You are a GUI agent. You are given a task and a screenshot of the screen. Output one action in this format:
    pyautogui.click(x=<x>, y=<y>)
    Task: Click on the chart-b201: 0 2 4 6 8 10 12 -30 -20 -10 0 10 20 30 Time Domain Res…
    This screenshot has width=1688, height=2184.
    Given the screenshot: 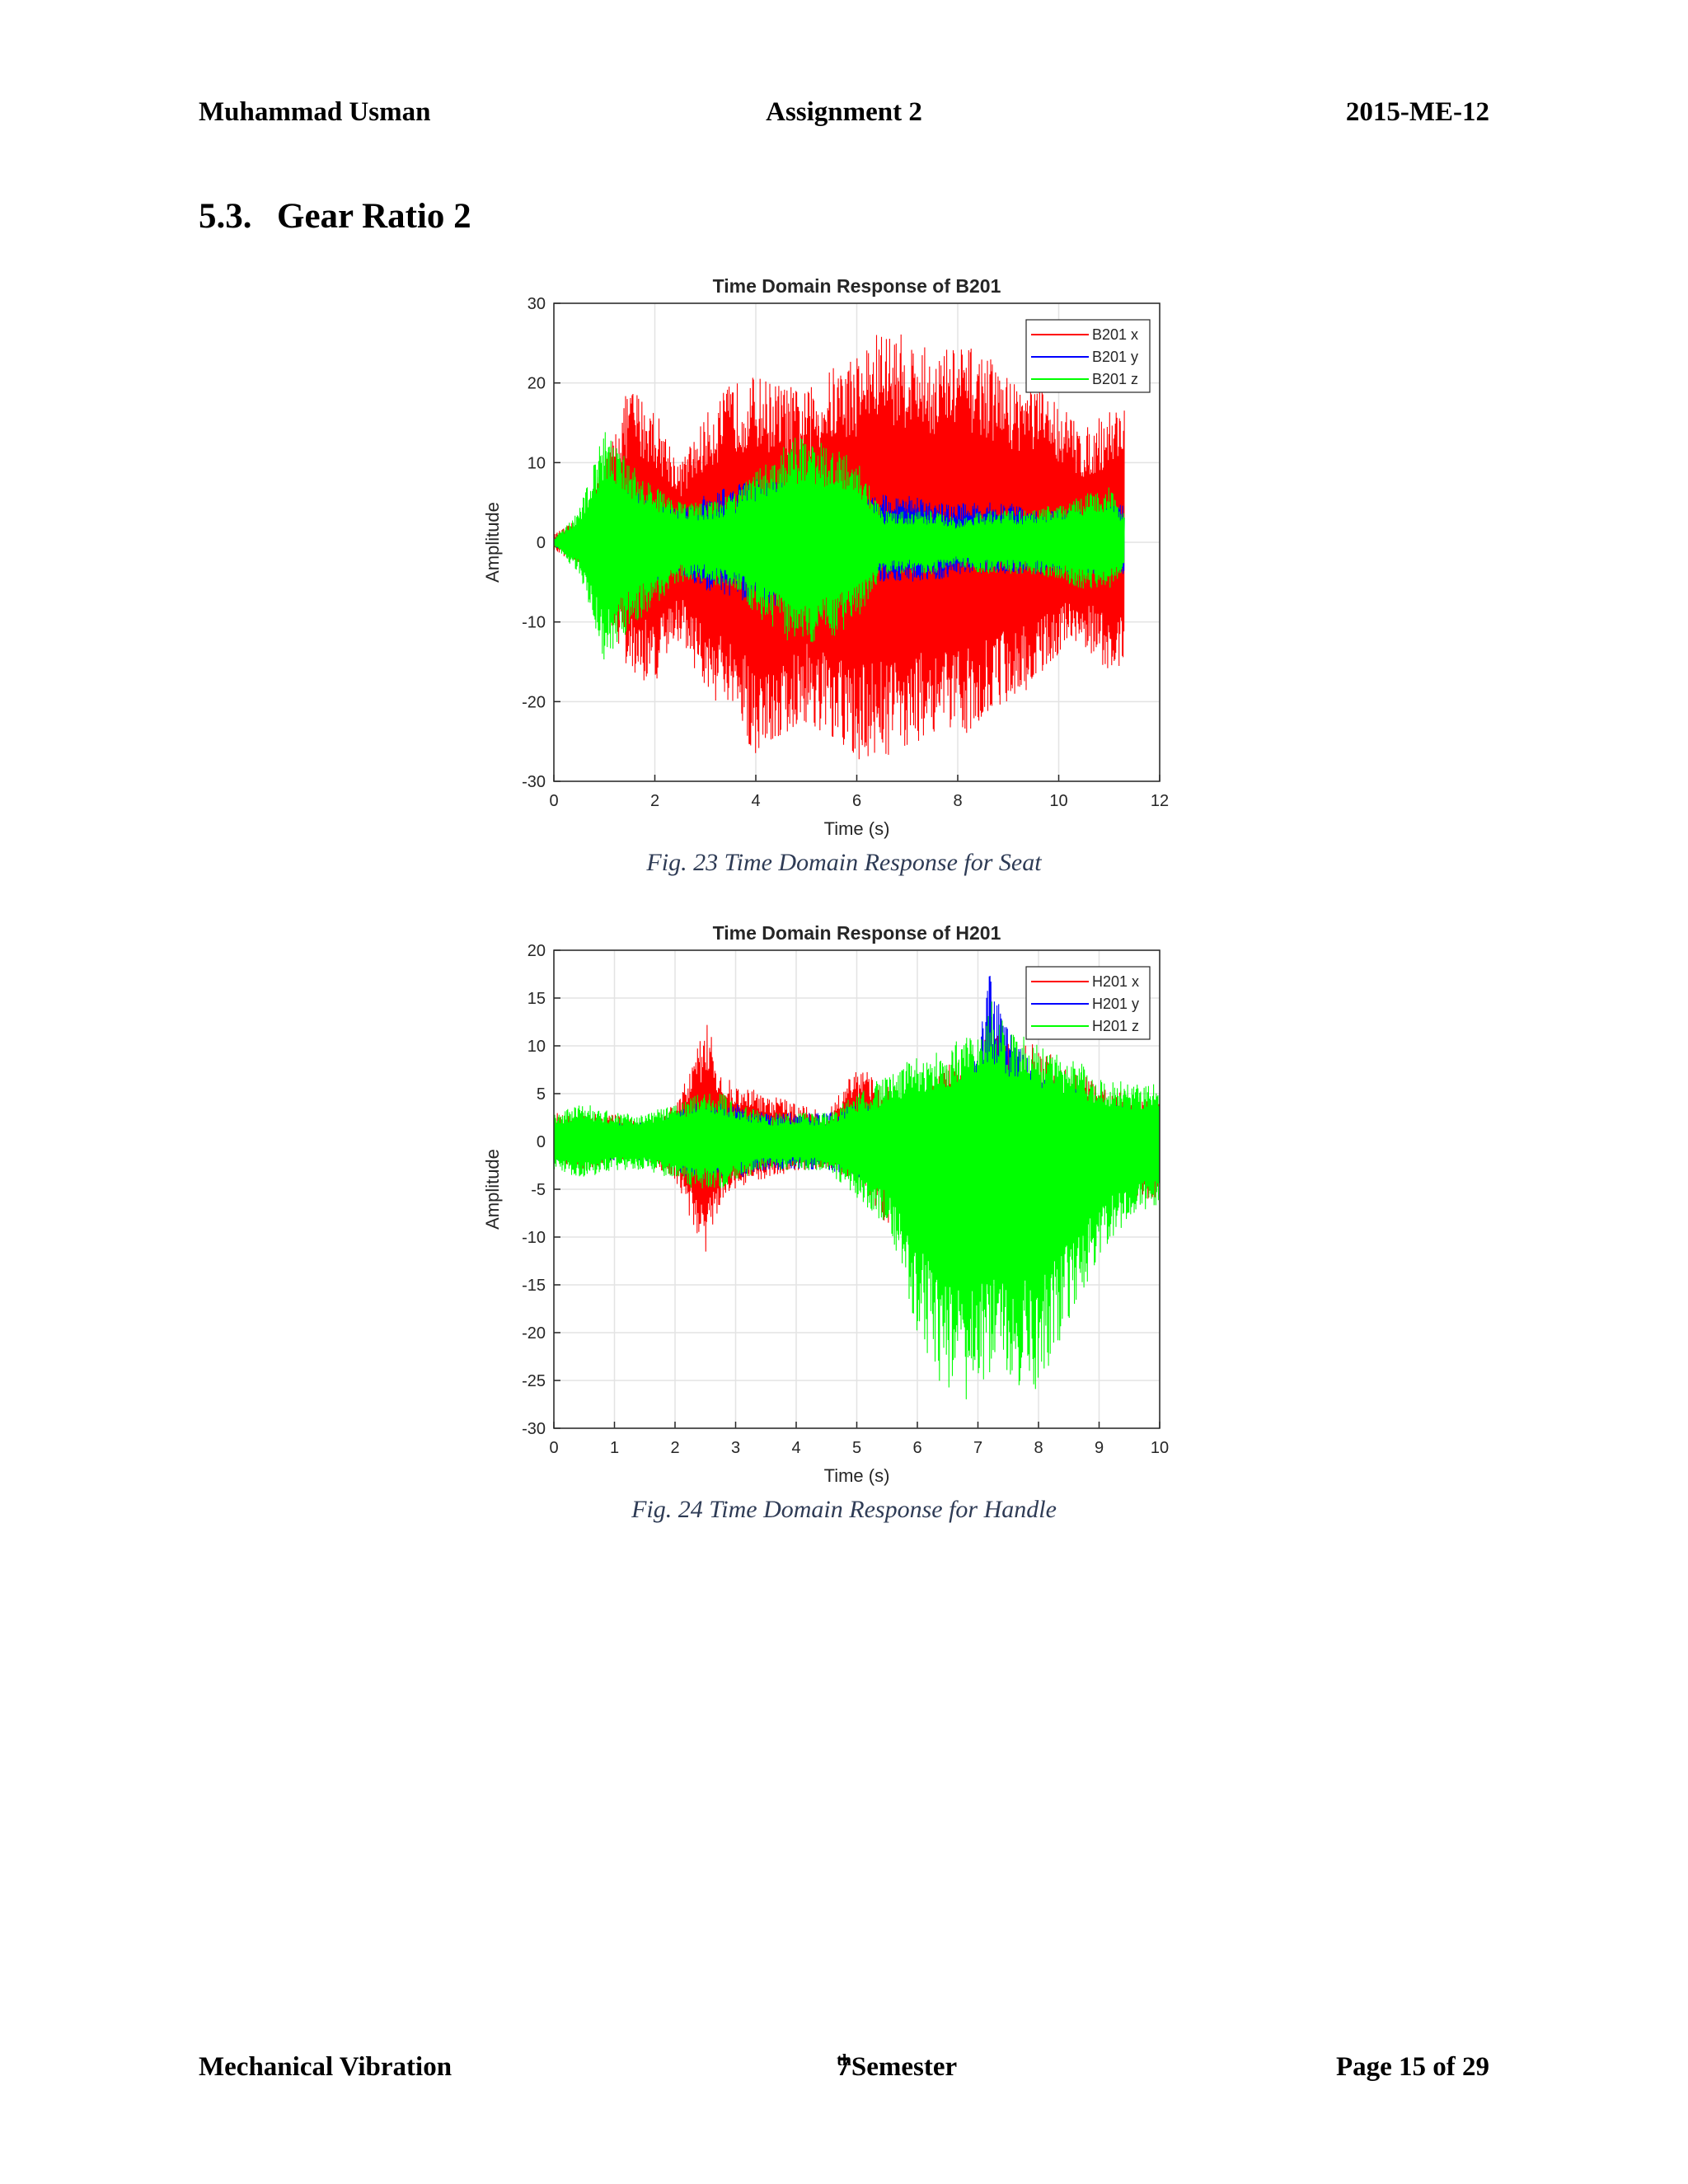 What is the action you would take?
    pyautogui.click(x=825, y=557)
    